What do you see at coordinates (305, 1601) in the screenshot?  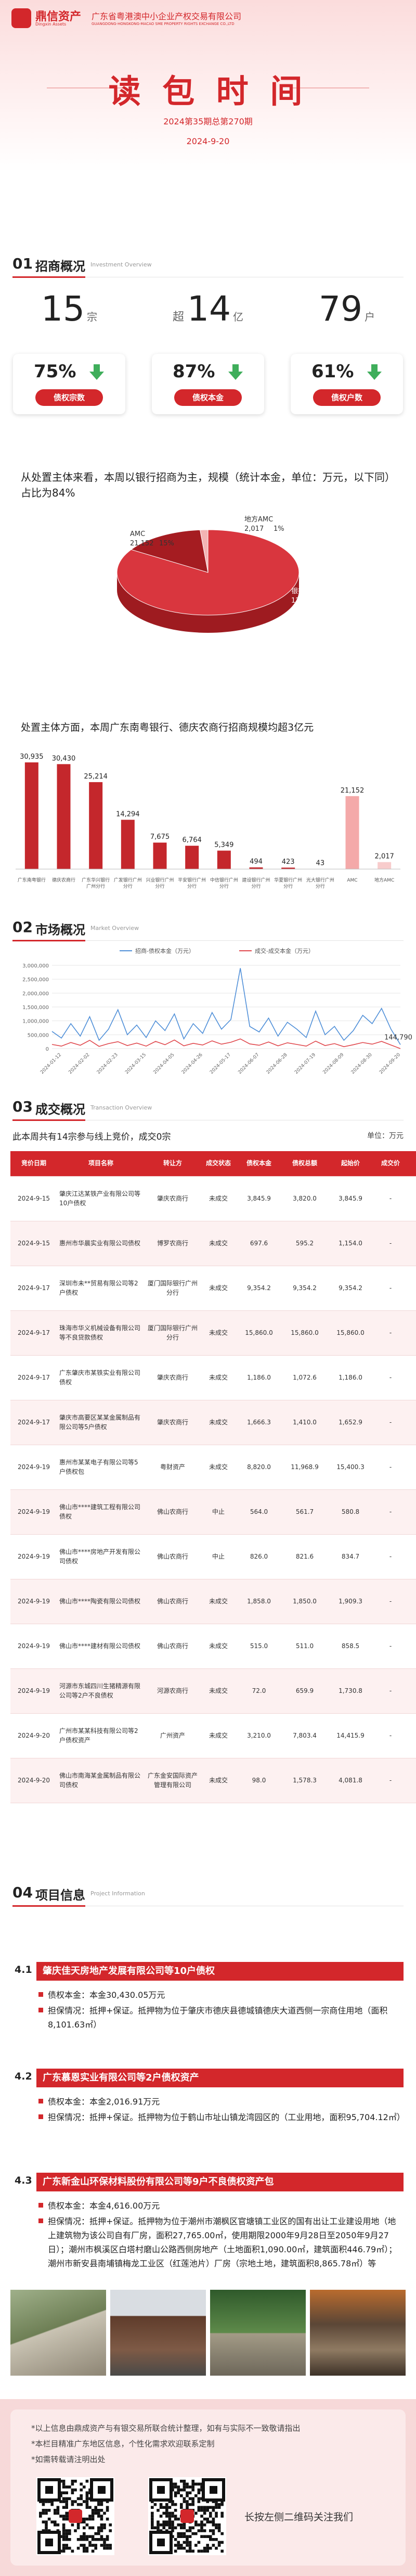 I see `table-cell: 1,850.0` at bounding box center [305, 1601].